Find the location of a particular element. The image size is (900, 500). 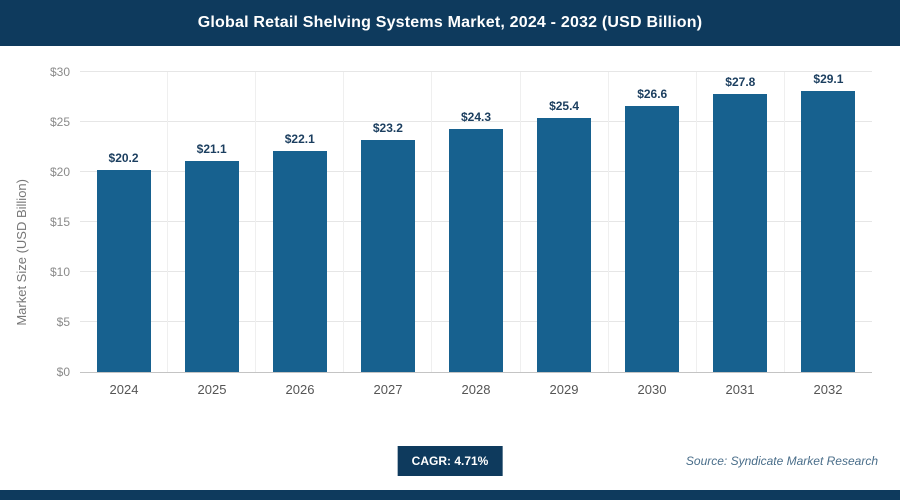

x-tick-label: 2032 is located at coordinates (828, 389).